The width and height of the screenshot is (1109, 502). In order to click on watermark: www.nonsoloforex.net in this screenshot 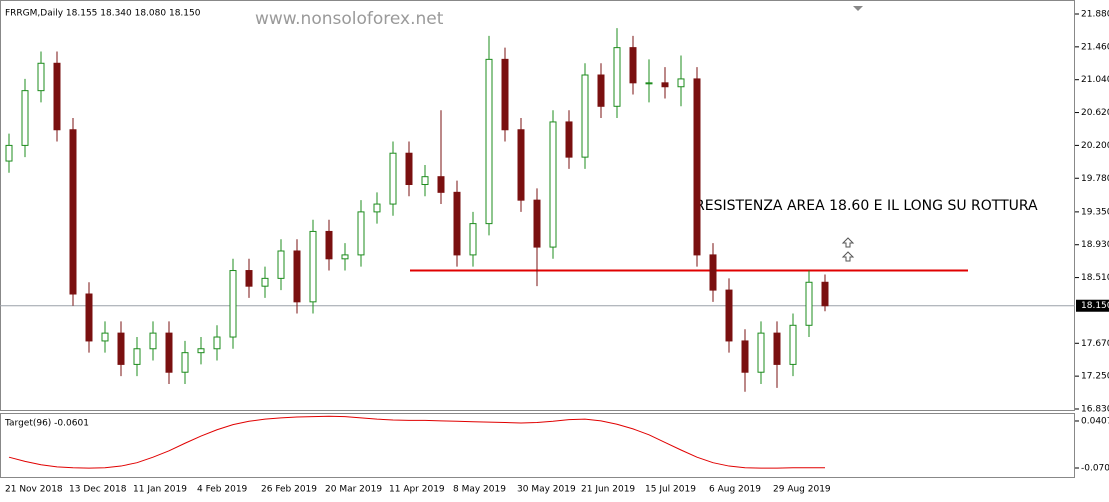, I will do `click(349, 19)`.